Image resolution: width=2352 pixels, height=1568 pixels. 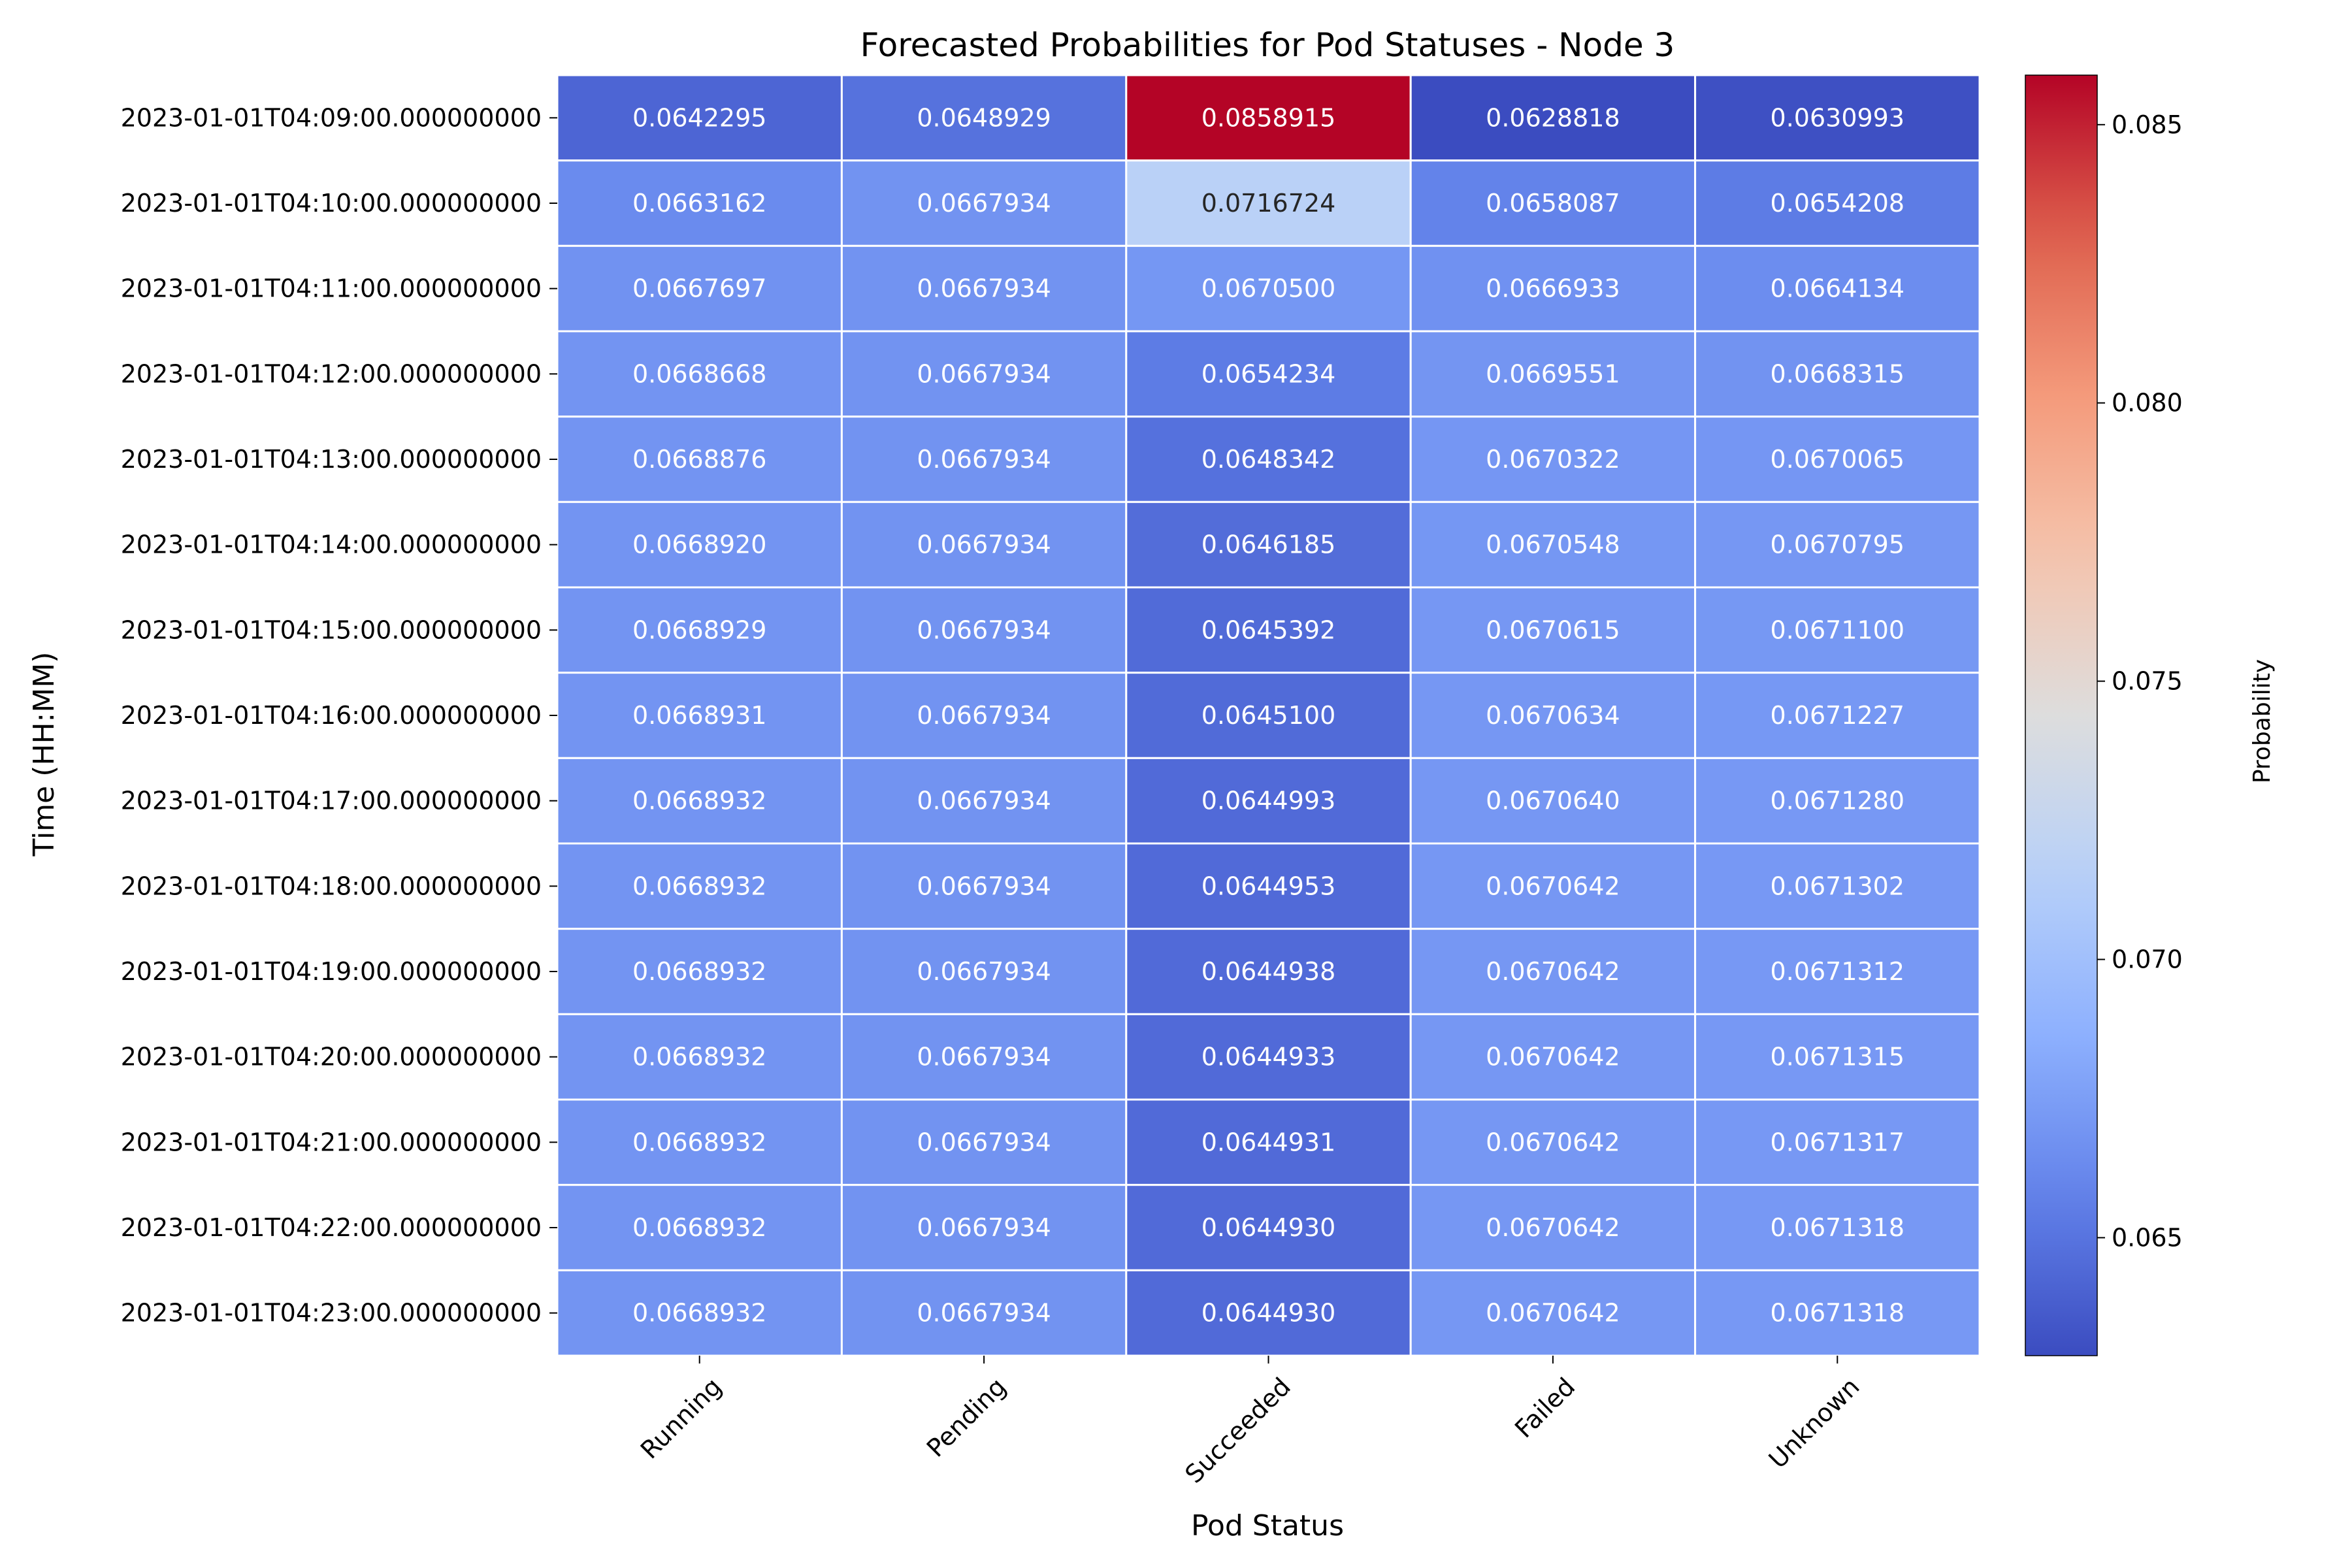 I want to click on colorbar-gradient, so click(x=2061, y=715).